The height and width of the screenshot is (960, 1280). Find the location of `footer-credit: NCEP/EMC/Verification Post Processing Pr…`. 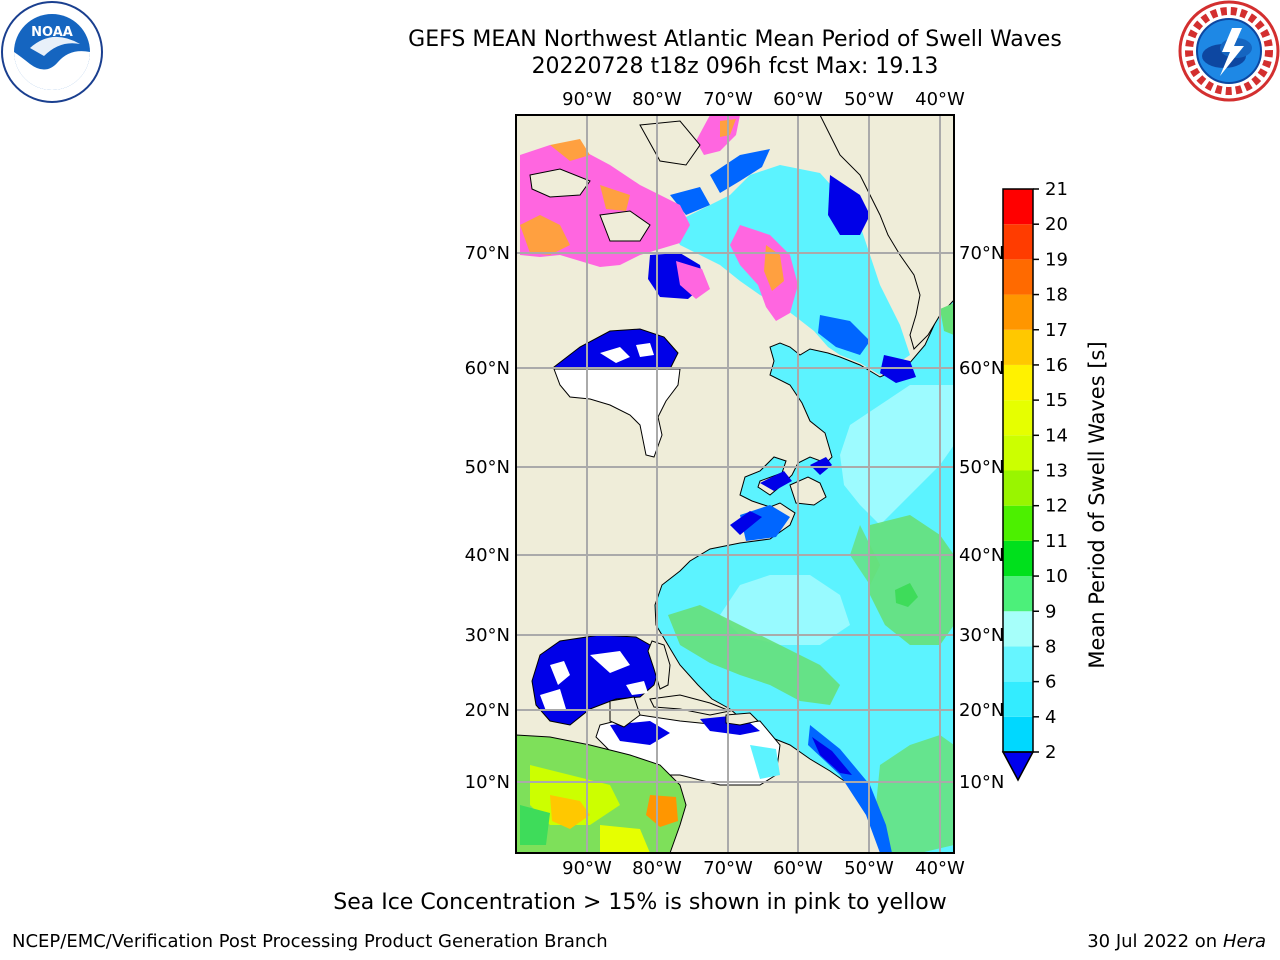

footer-credit: NCEP/EMC/Verification Post Processing Pr… is located at coordinates (310, 941).